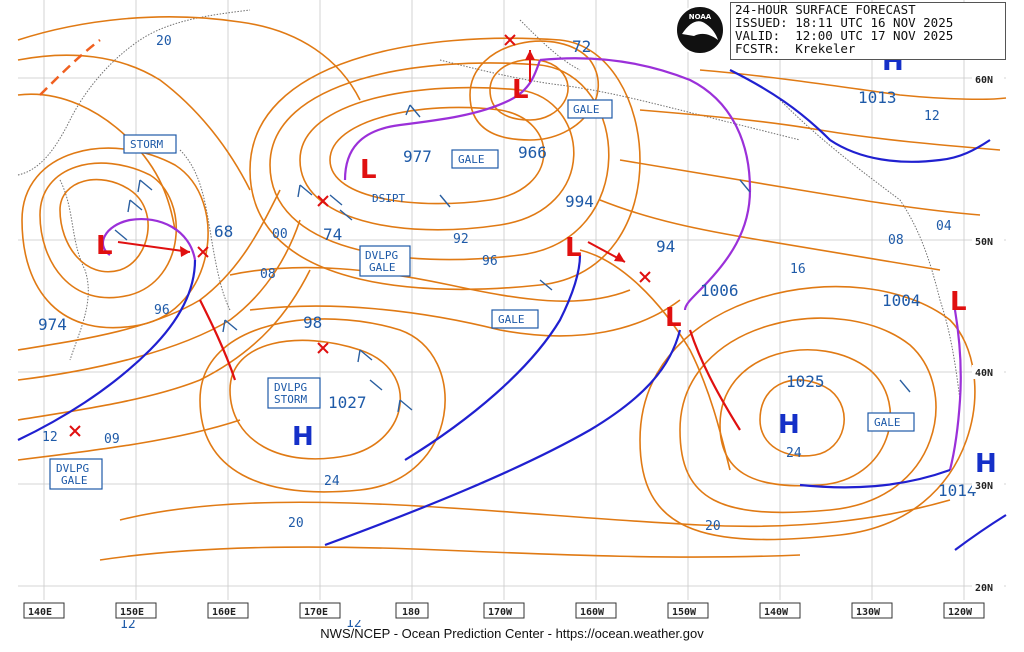 This screenshot has width=1024, height=652. What do you see at coordinates (592, 612) in the screenshot?
I see `svg-text: 160W` at bounding box center [592, 612].